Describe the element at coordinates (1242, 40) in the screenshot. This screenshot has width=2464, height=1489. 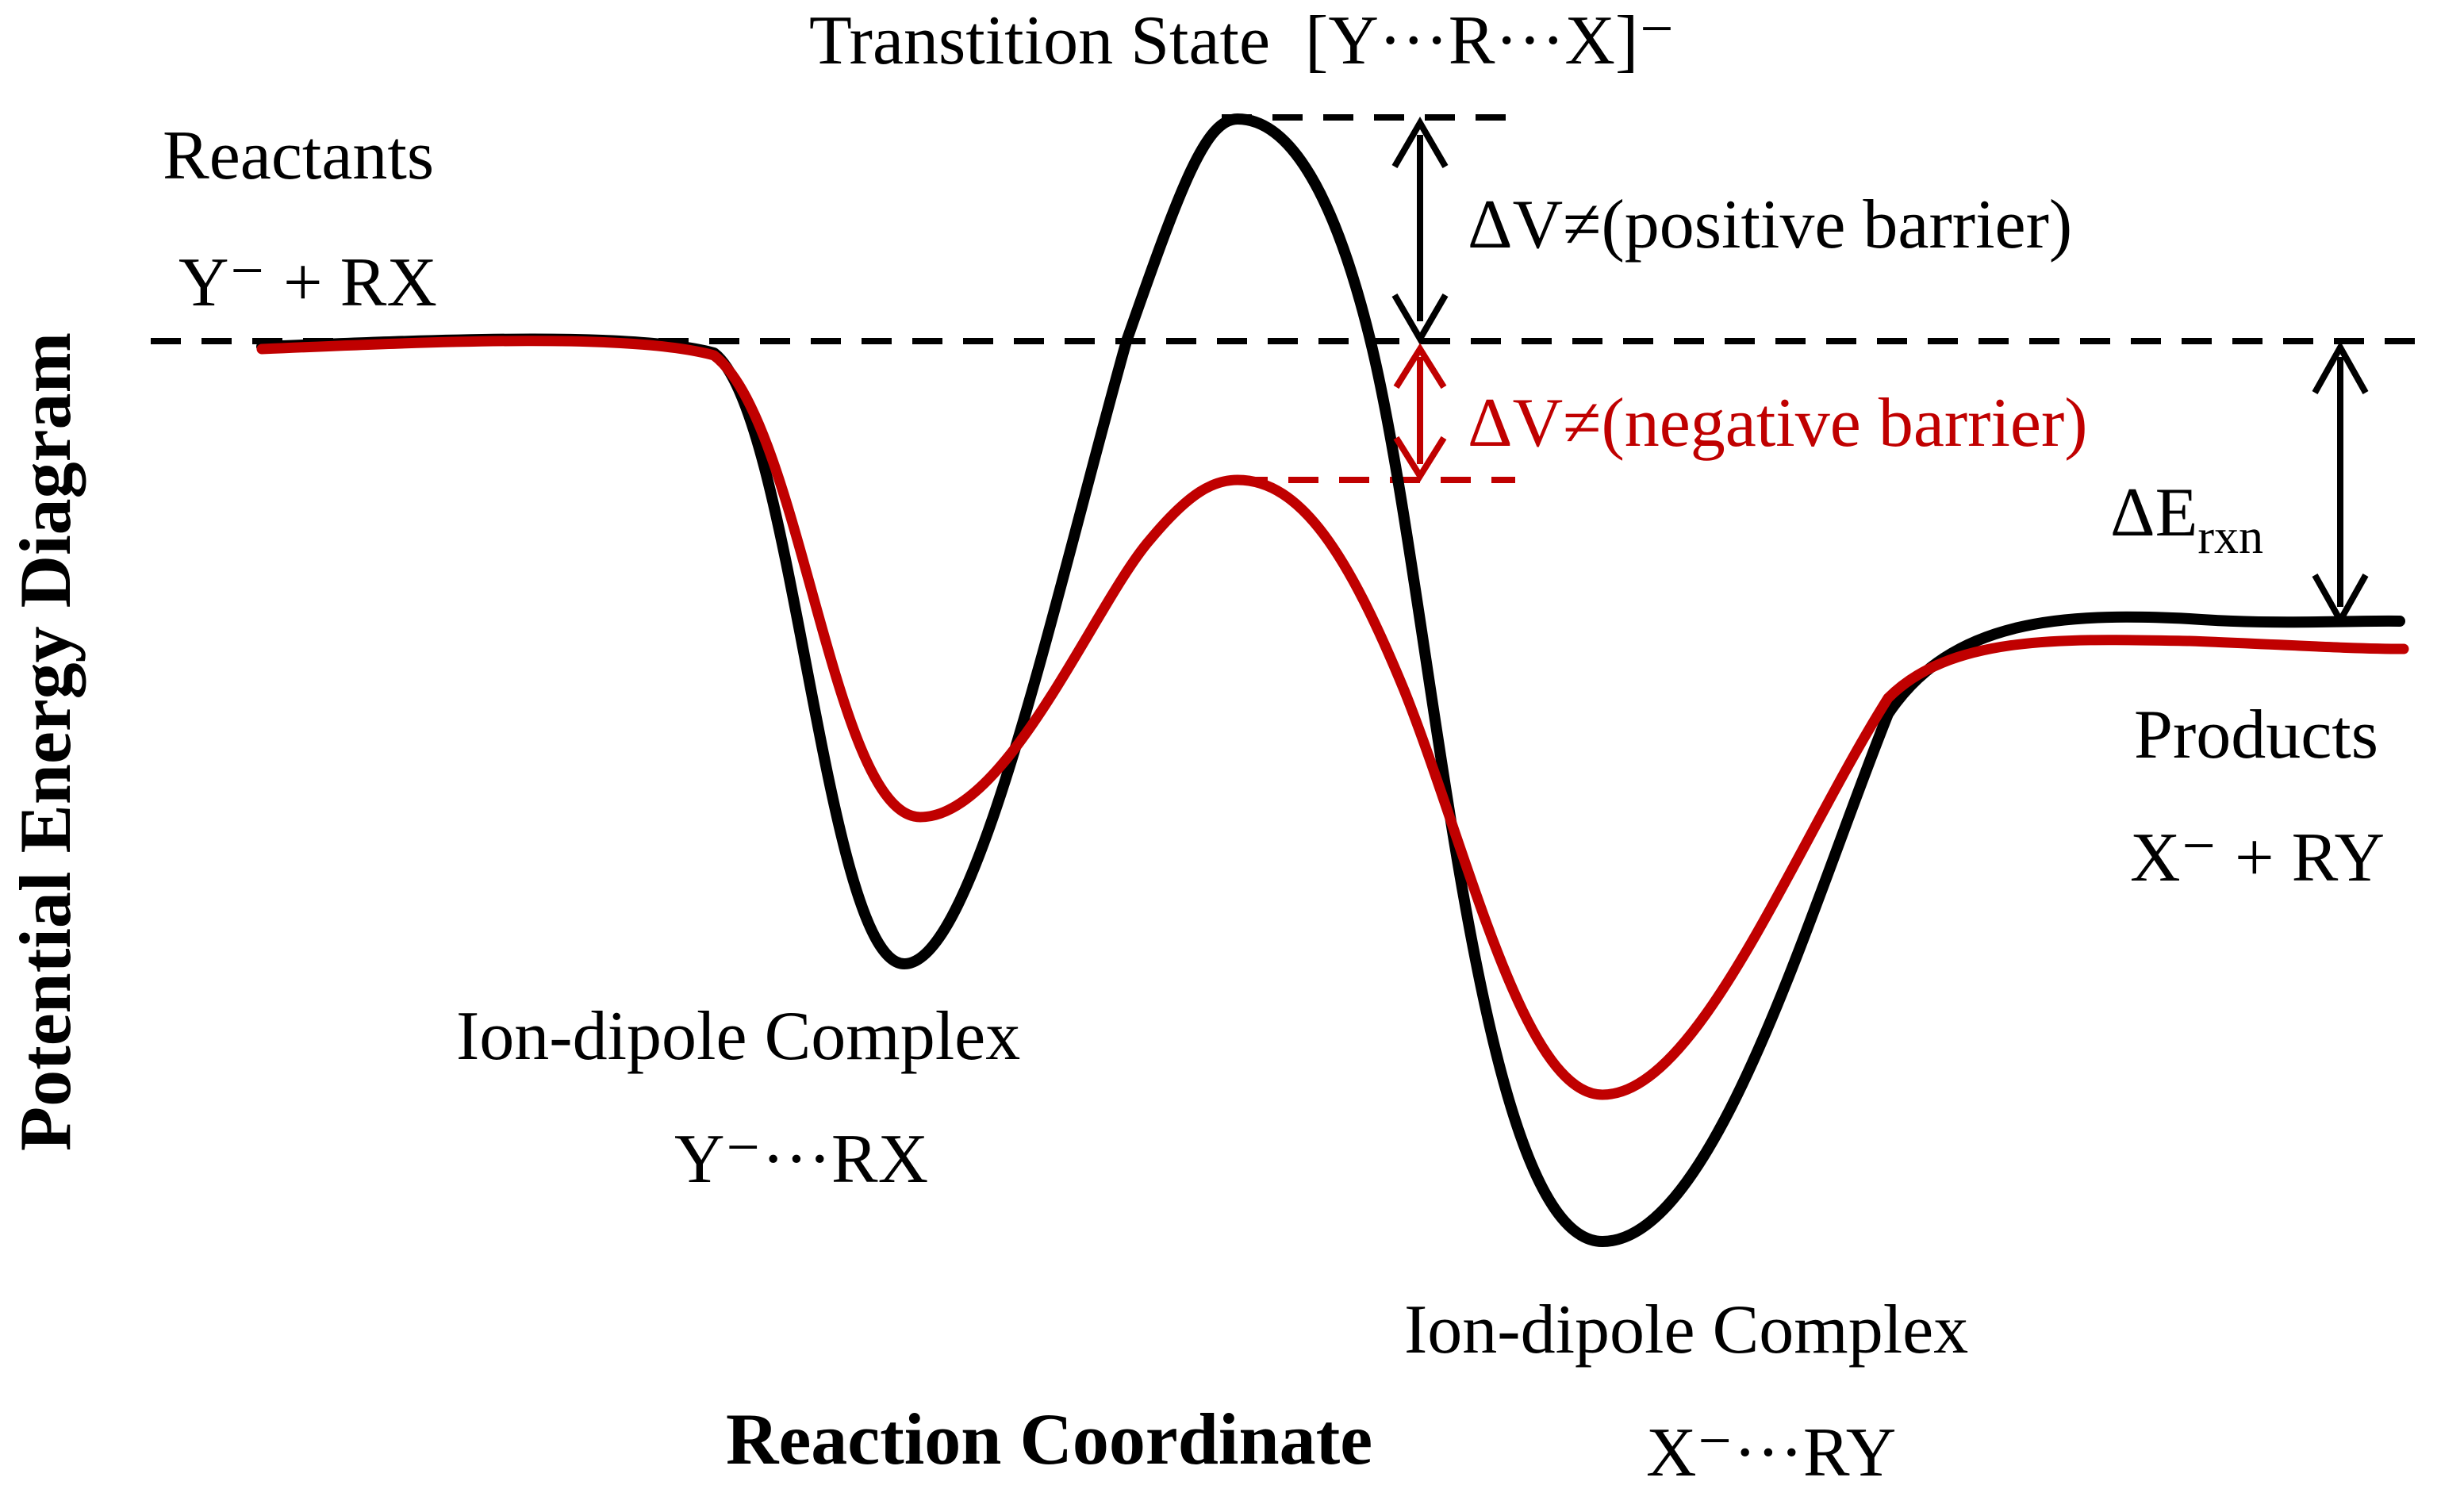
I see `transition-state-label: Transtition State [Y···R···X]⁻` at that location.